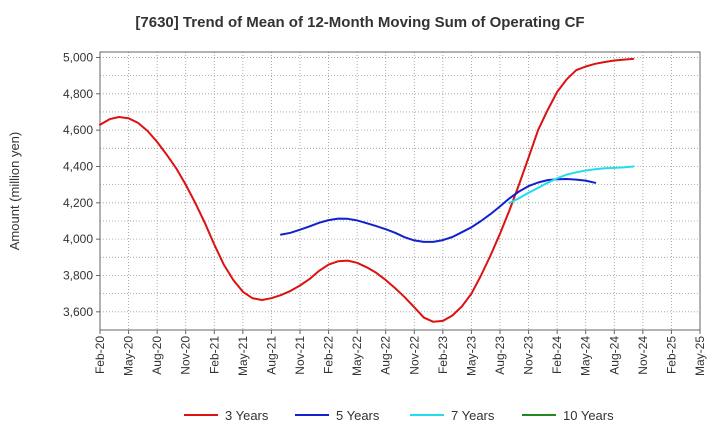  Describe the element at coordinates (243, 356) in the screenshot. I see `x-tick-label: May-21` at that location.